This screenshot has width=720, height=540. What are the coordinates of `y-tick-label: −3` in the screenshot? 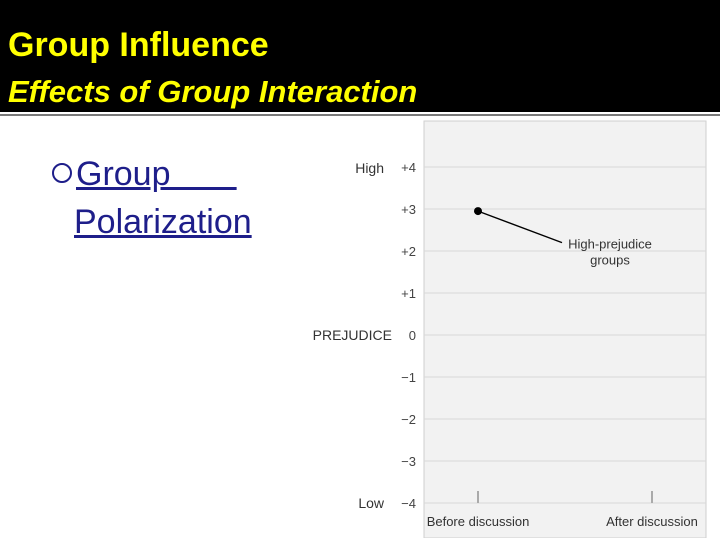 It's located at (408, 461).